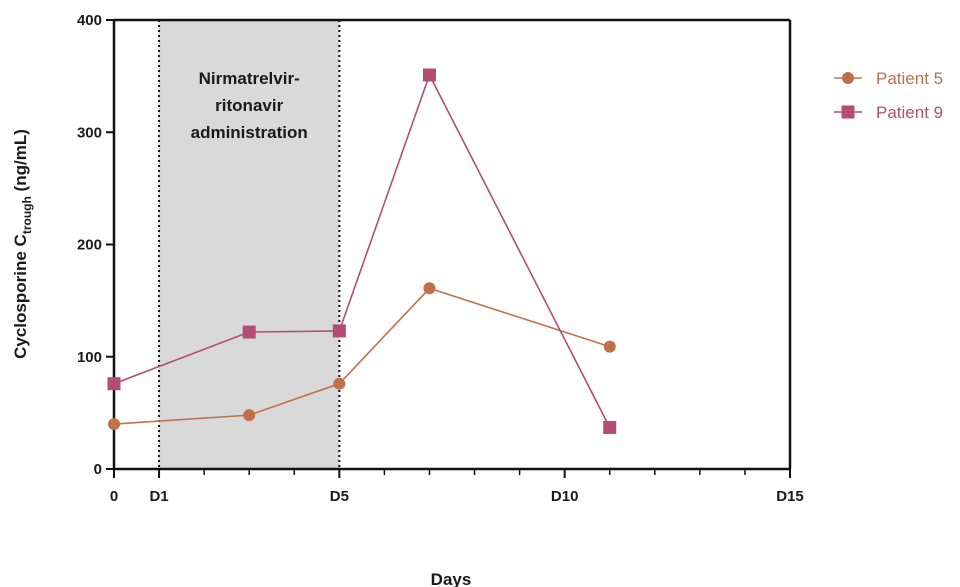 The image size is (960, 587). I want to click on y-tick-label: 0, so click(98, 469).